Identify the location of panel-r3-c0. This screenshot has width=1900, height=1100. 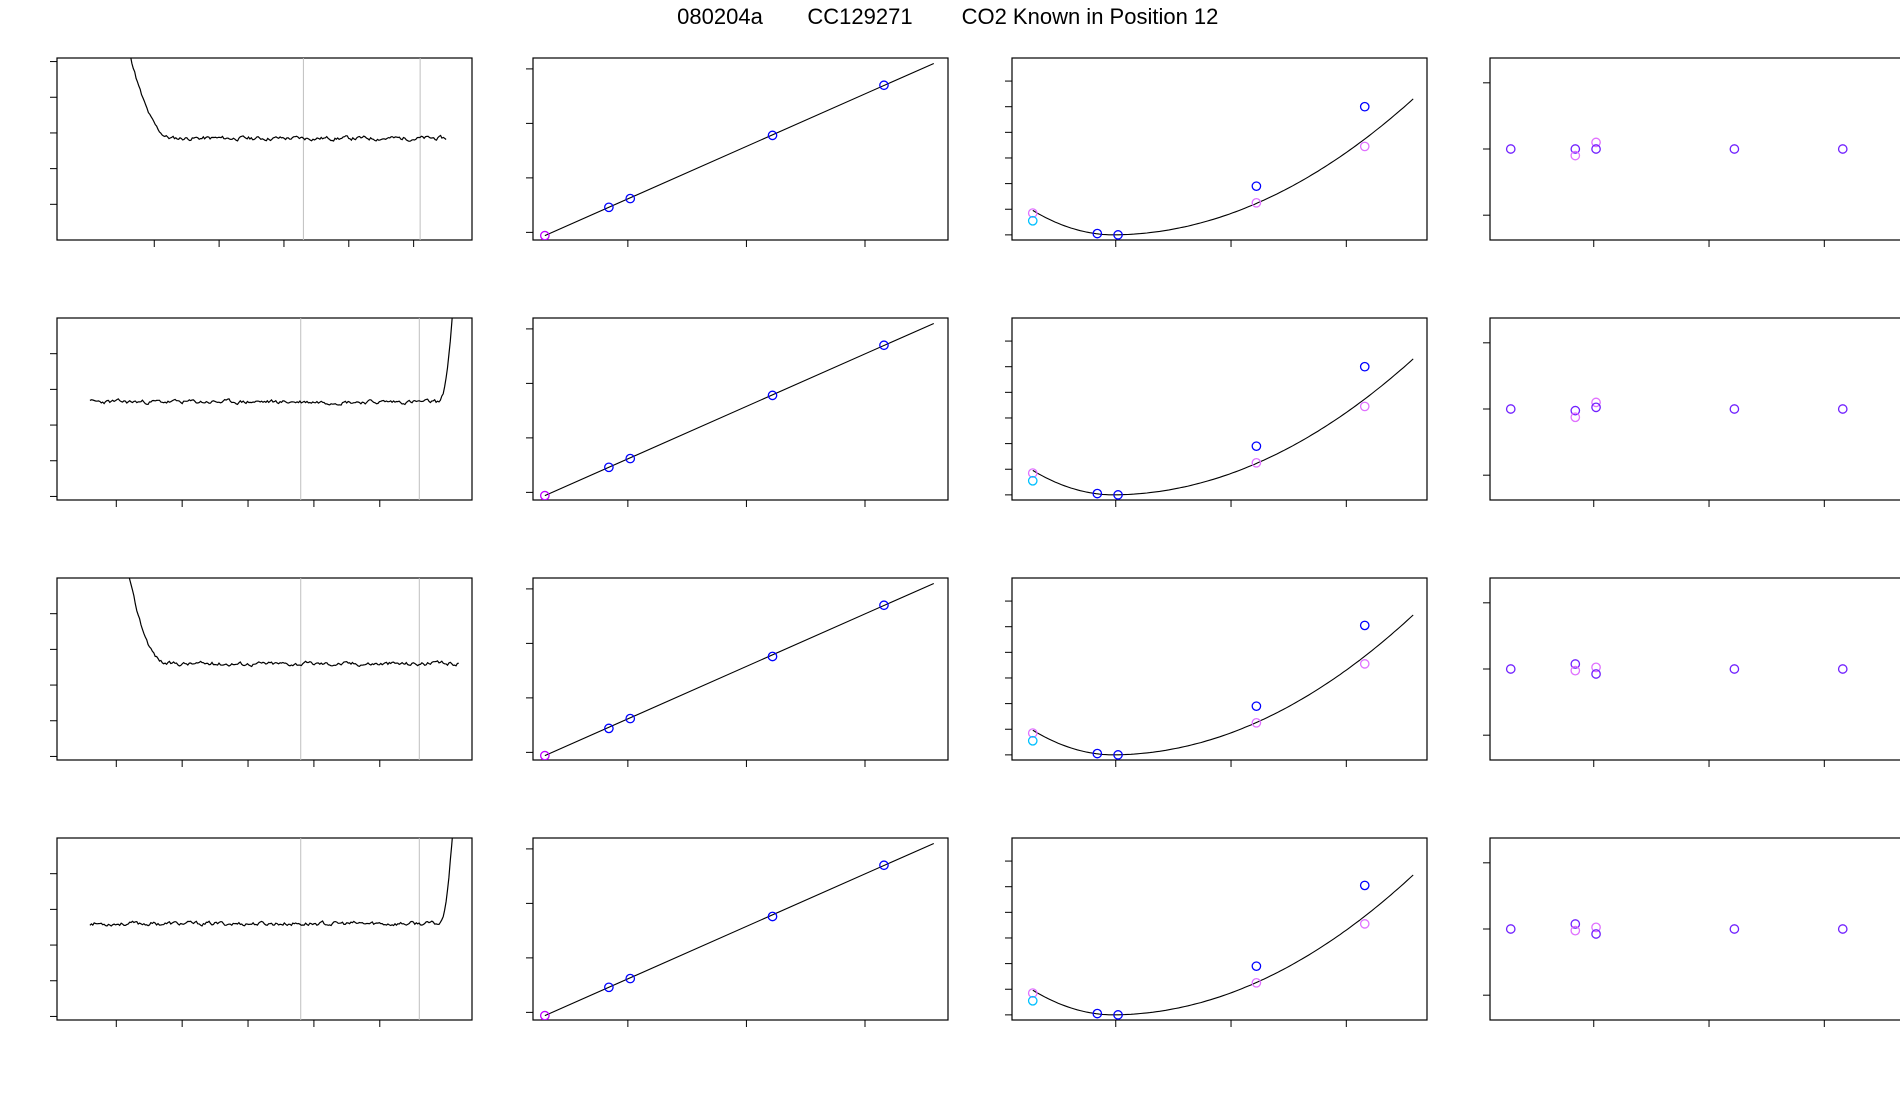
(261, 932).